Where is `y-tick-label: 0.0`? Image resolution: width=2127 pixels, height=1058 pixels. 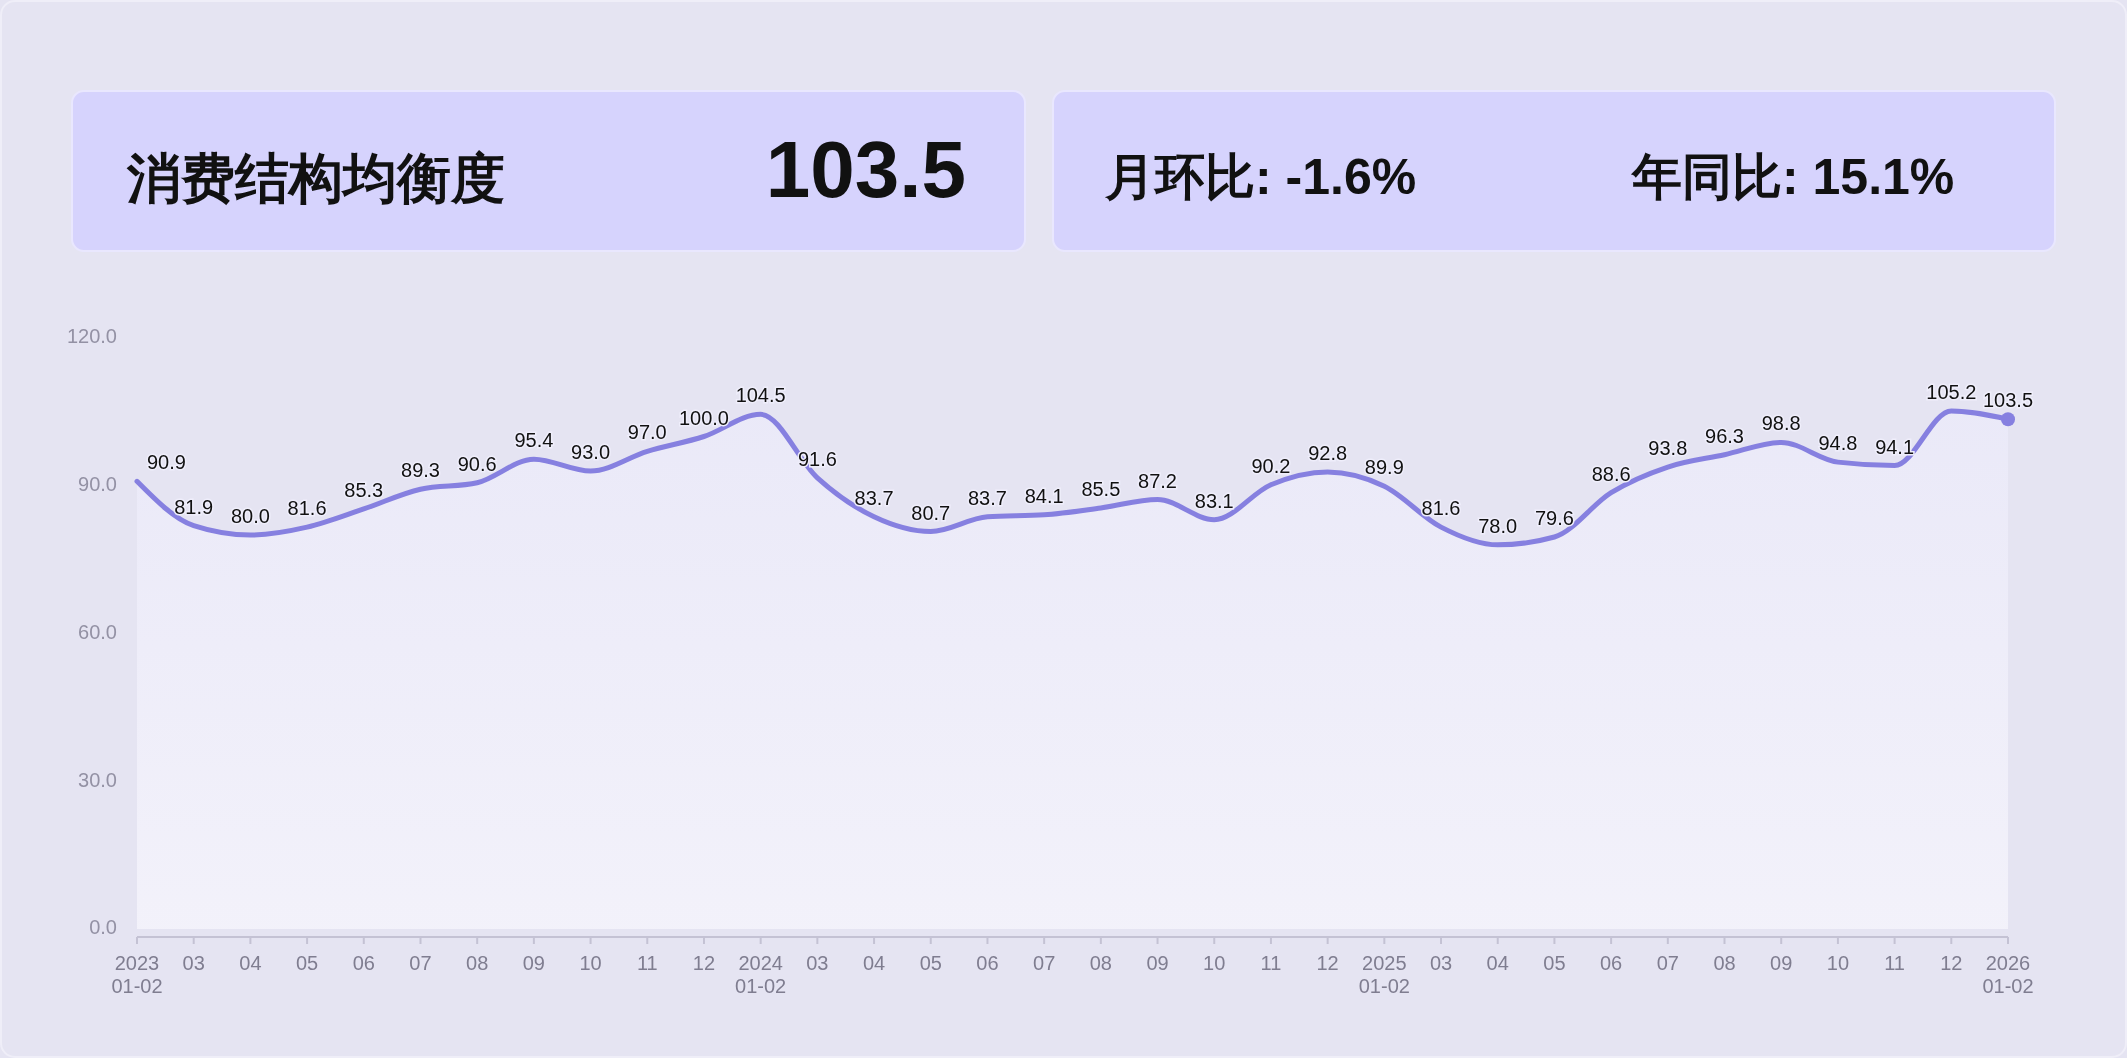 y-tick-label: 0.0 is located at coordinates (103, 927).